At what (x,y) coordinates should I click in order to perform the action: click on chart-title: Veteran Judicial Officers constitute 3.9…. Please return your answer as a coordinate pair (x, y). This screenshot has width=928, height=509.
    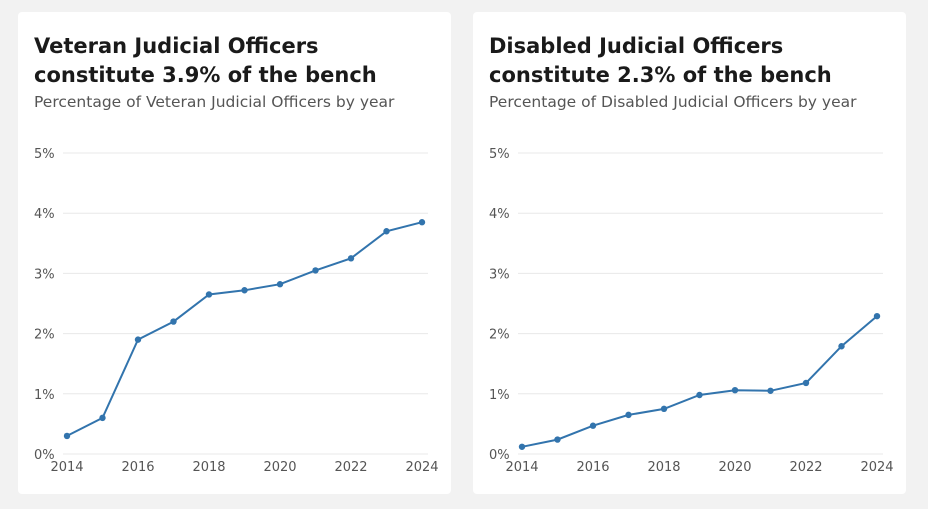
    Looking at the image, I should click on (205, 60).